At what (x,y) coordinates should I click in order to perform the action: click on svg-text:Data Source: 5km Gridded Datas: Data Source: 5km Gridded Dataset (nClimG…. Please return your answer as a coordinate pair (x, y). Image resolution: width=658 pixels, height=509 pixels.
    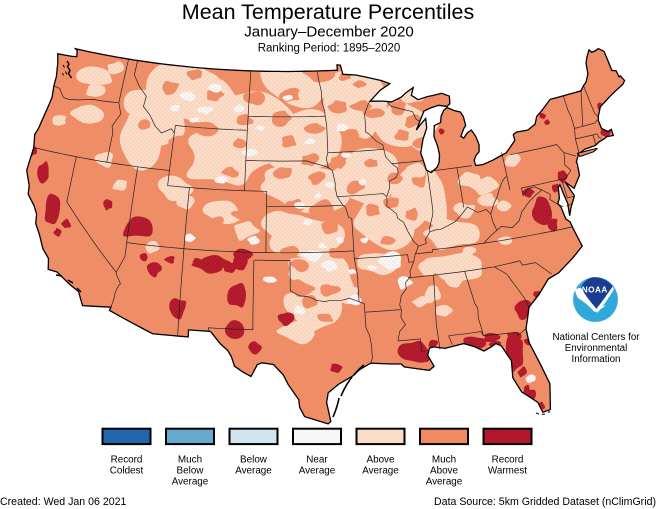
    Looking at the image, I should click on (545, 502).